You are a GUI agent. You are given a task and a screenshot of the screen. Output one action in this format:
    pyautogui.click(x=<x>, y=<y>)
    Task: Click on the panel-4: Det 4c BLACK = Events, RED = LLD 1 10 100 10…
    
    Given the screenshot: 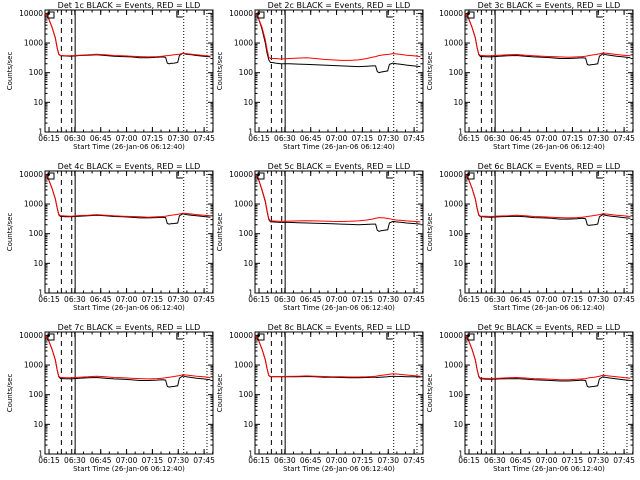 What is the action you would take?
    pyautogui.click(x=110, y=237)
    